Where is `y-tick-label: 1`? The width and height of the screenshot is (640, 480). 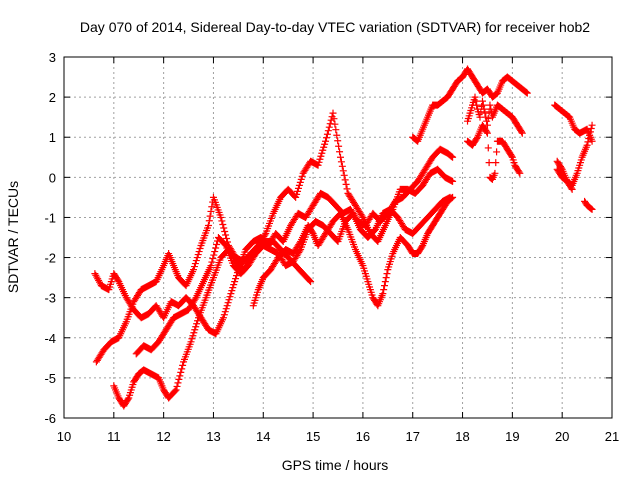
y-tick-label: 1 is located at coordinates (52, 137).